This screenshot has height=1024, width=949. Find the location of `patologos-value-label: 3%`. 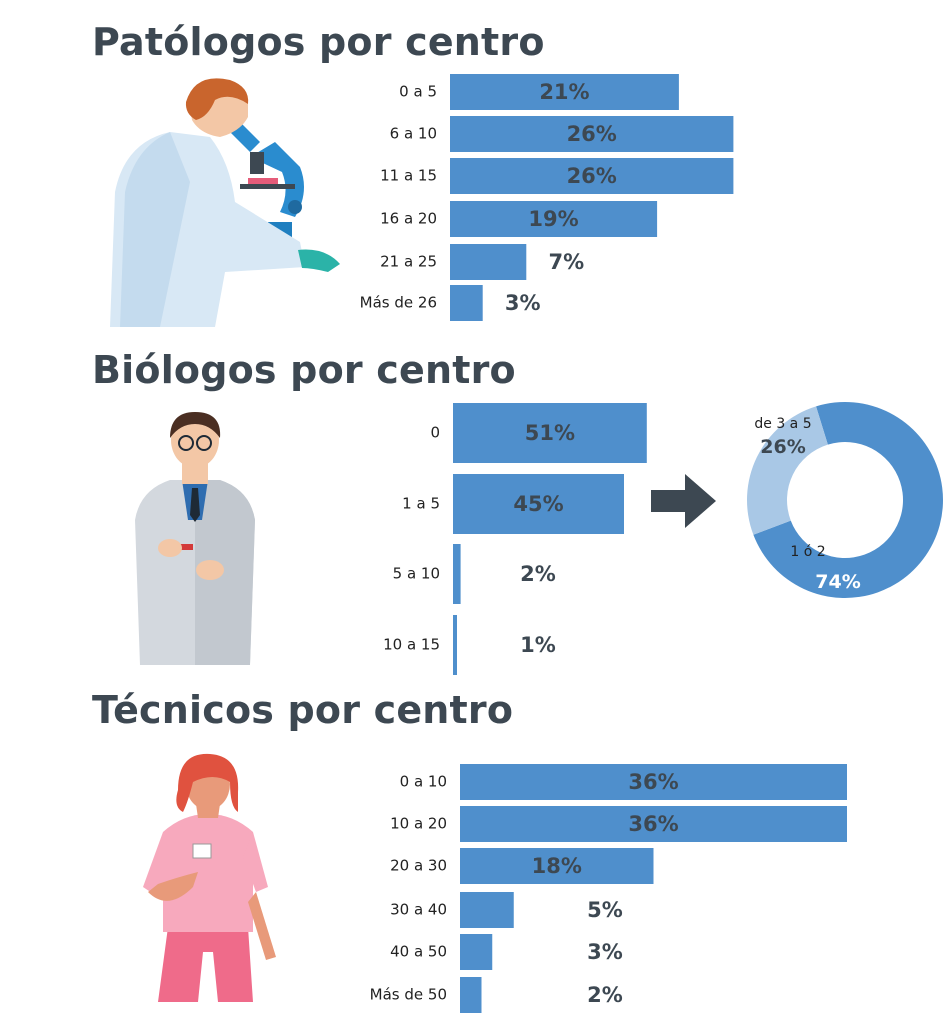

patologos-value-label: 3% is located at coordinates (523, 303).